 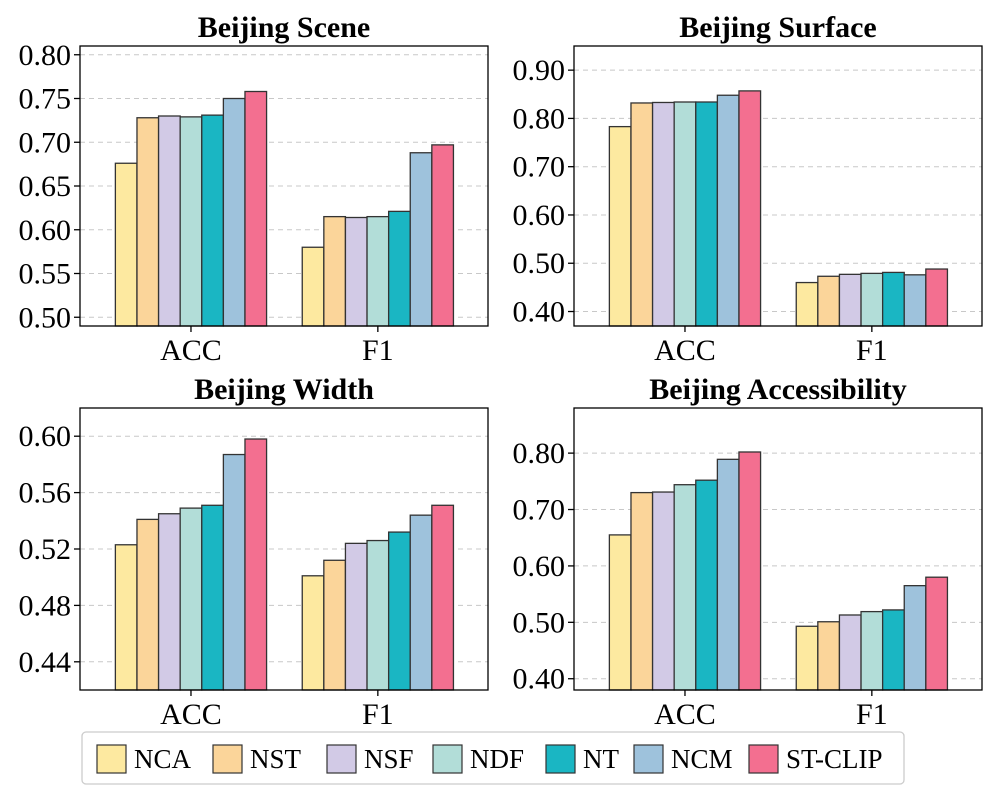 What do you see at coordinates (45, 549) in the screenshot?
I see `y-tick-label: 0.52` at bounding box center [45, 549].